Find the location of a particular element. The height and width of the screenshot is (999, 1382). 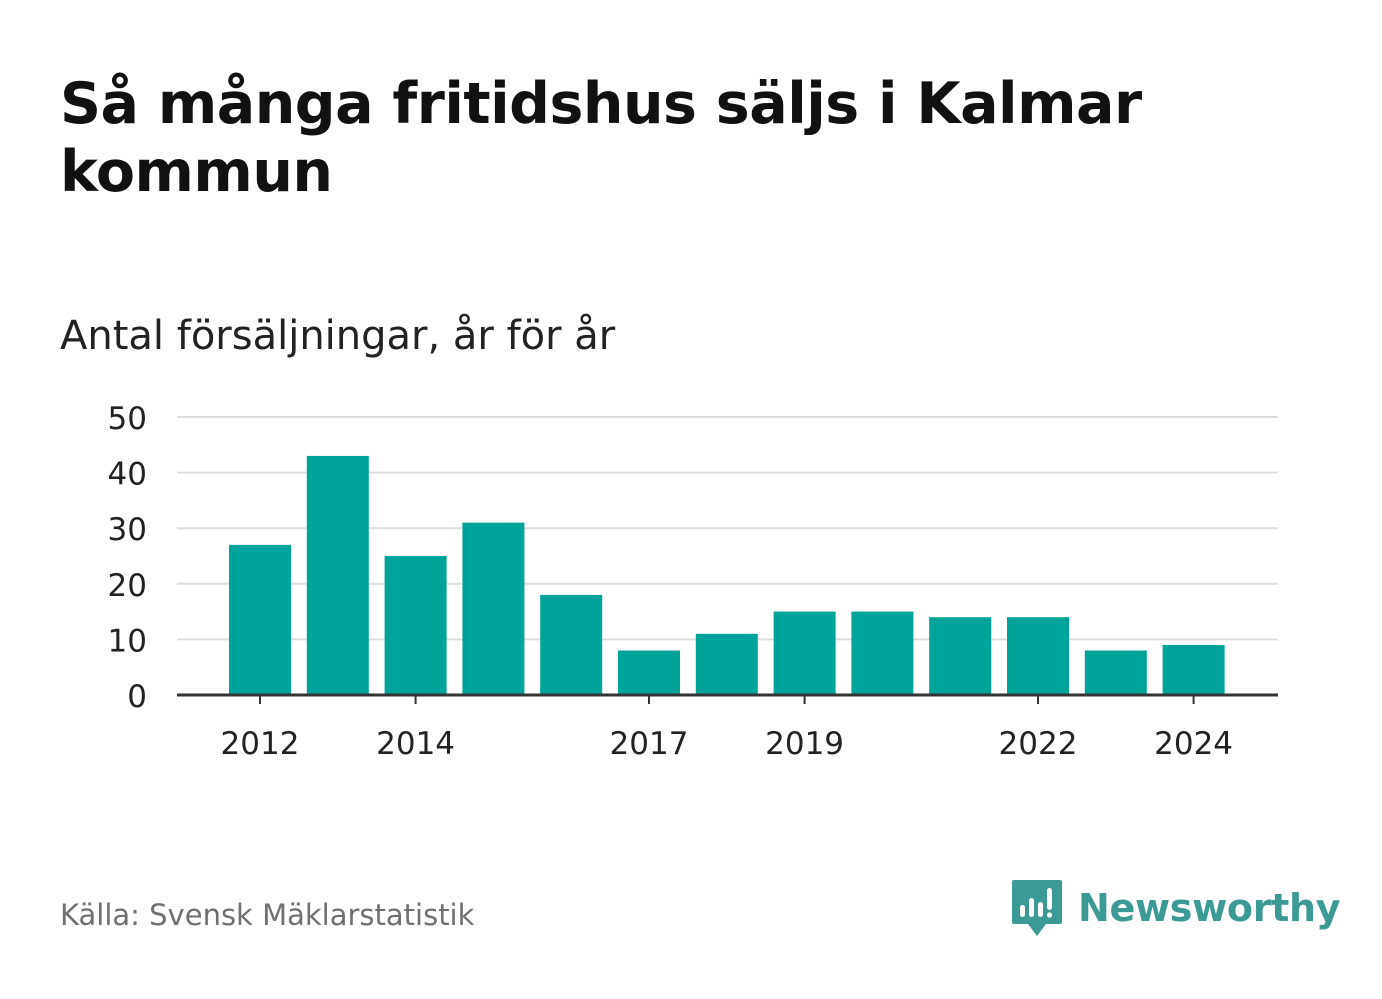

bar-2020 is located at coordinates (882, 653).